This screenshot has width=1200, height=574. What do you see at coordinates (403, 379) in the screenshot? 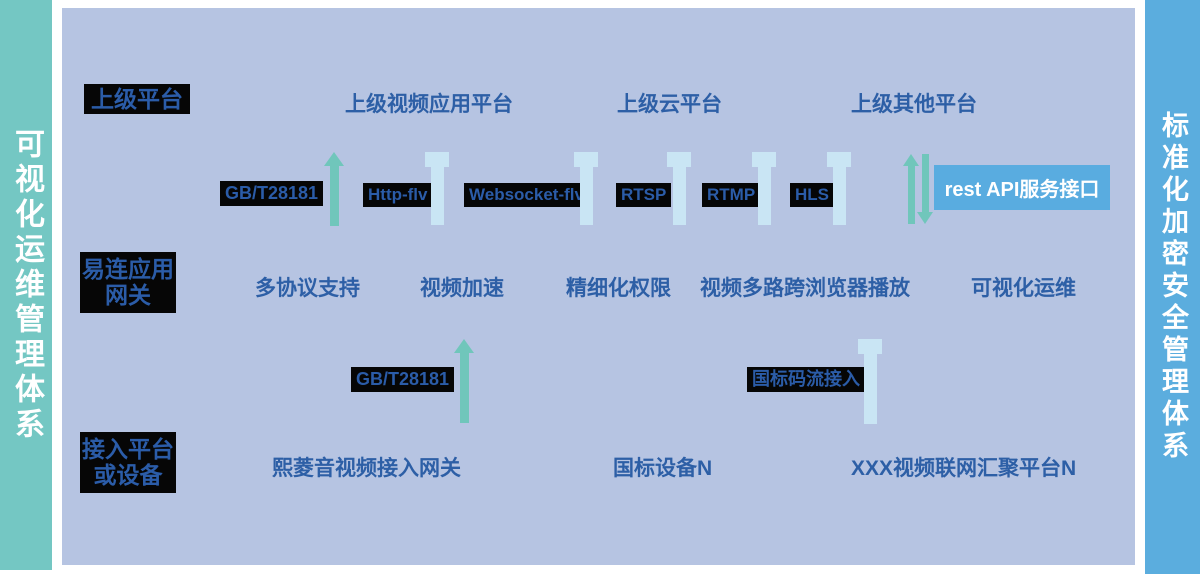
I see `gbt28181-tag-bottom: GB/T28181` at bounding box center [403, 379].